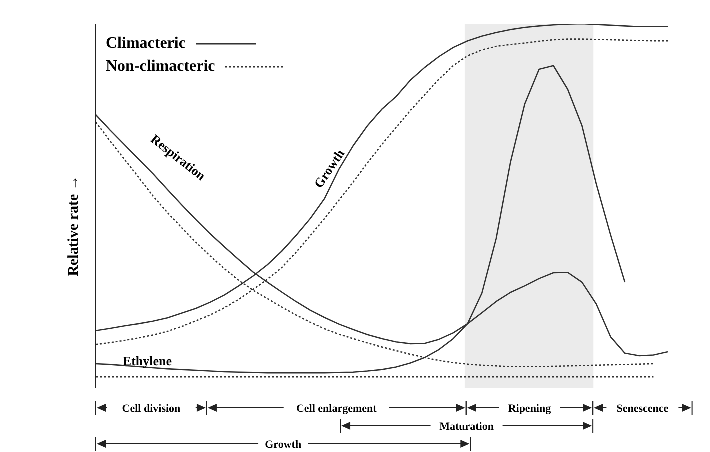 This screenshot has width=710, height=452. I want to click on y-axis-title: Relative rate →, so click(74, 226).